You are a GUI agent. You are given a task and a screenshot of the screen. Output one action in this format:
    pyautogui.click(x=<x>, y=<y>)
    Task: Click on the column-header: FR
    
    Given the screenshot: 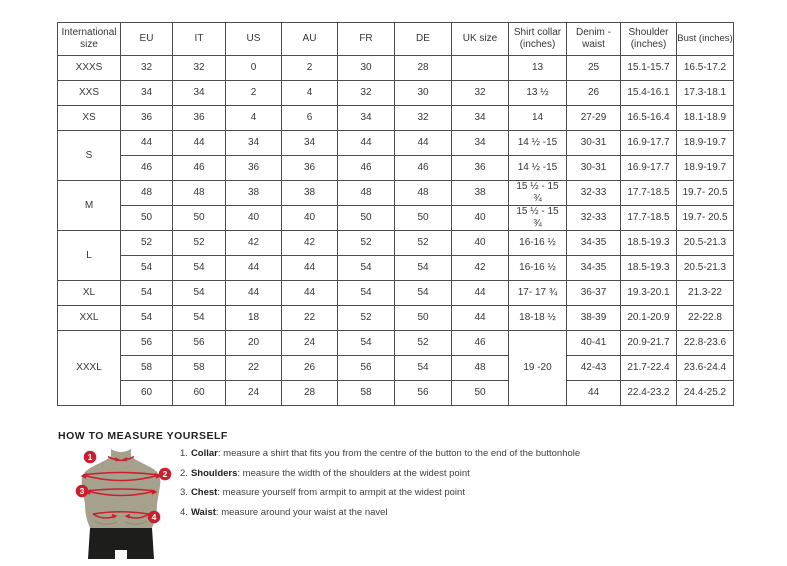 What is the action you would take?
    pyautogui.click(x=366, y=39)
    